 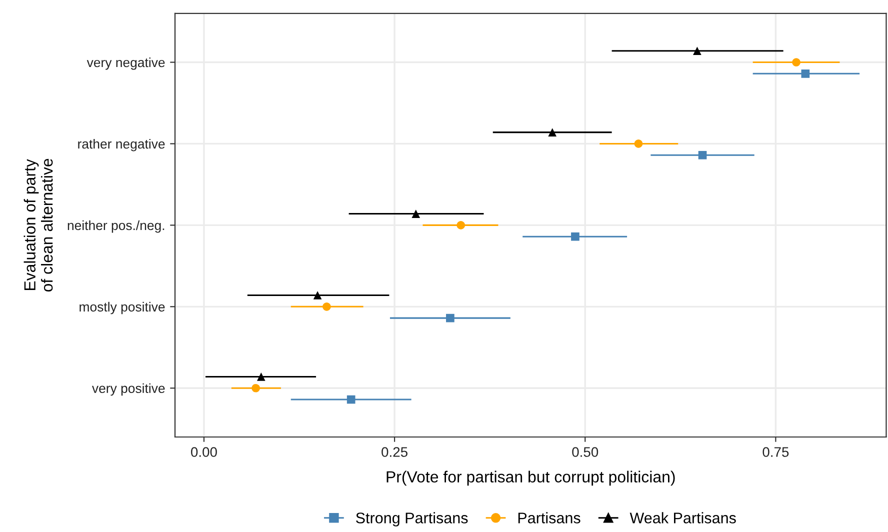 I want to click on legend-label: Partisans, so click(x=549, y=518).